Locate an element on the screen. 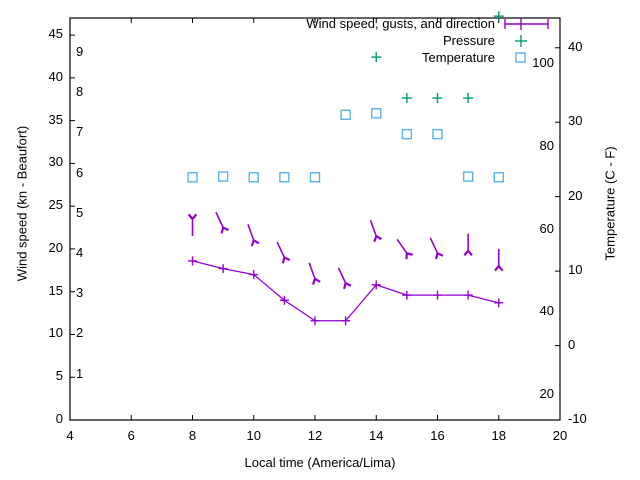 This screenshot has height=480, width=640. x-tick-10: 10 is located at coordinates (253, 435).